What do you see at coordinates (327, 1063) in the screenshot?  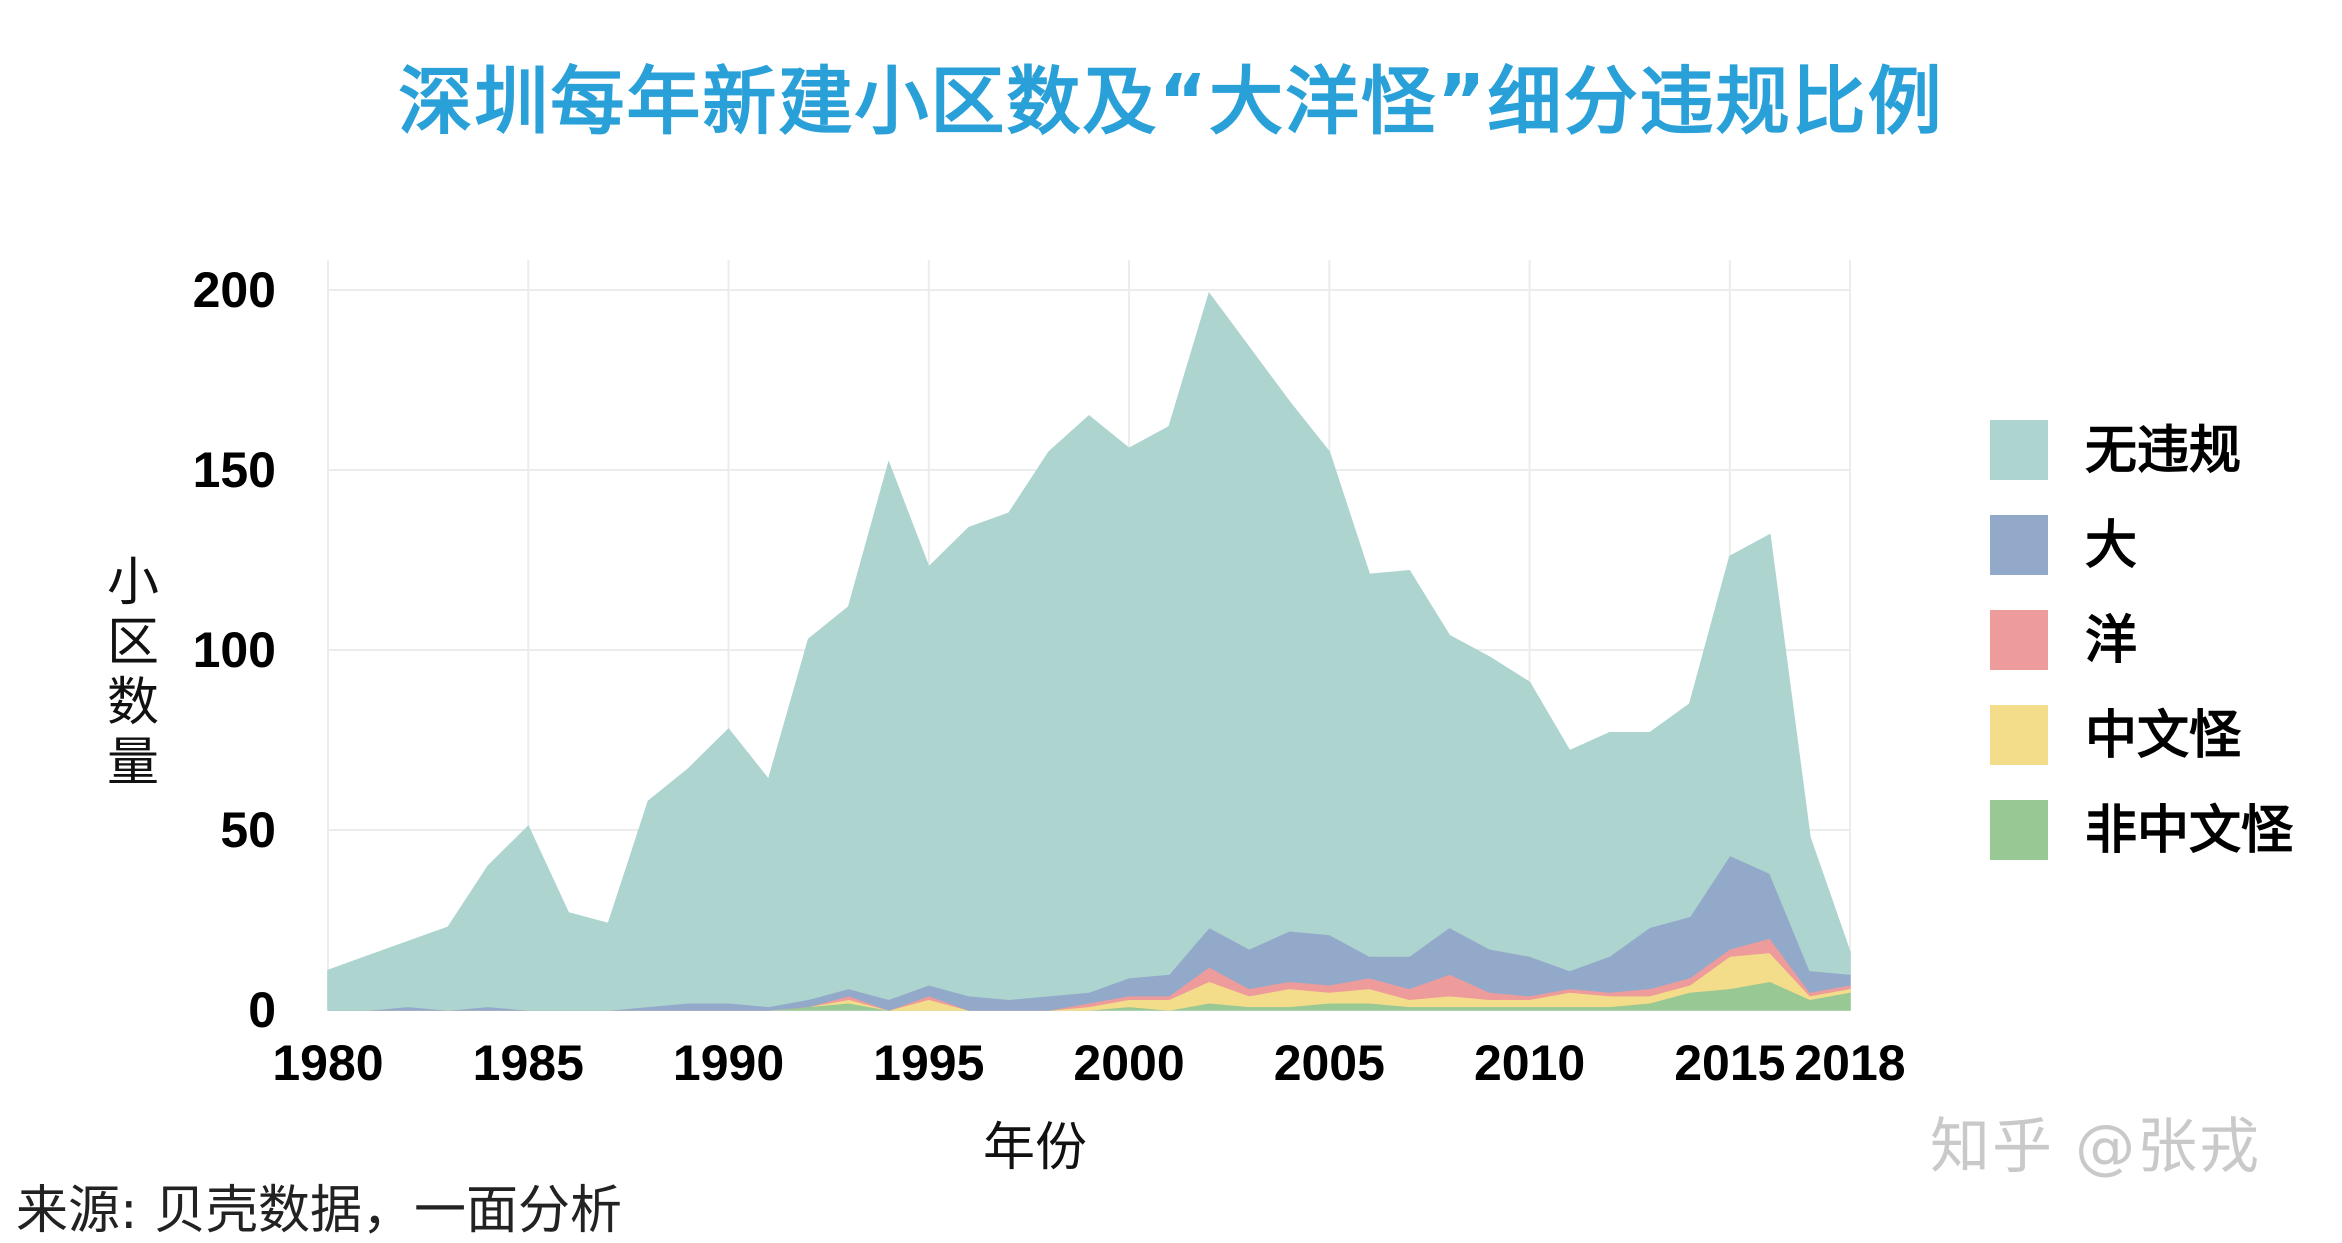 I see `x-tick-label: 1980` at bounding box center [327, 1063].